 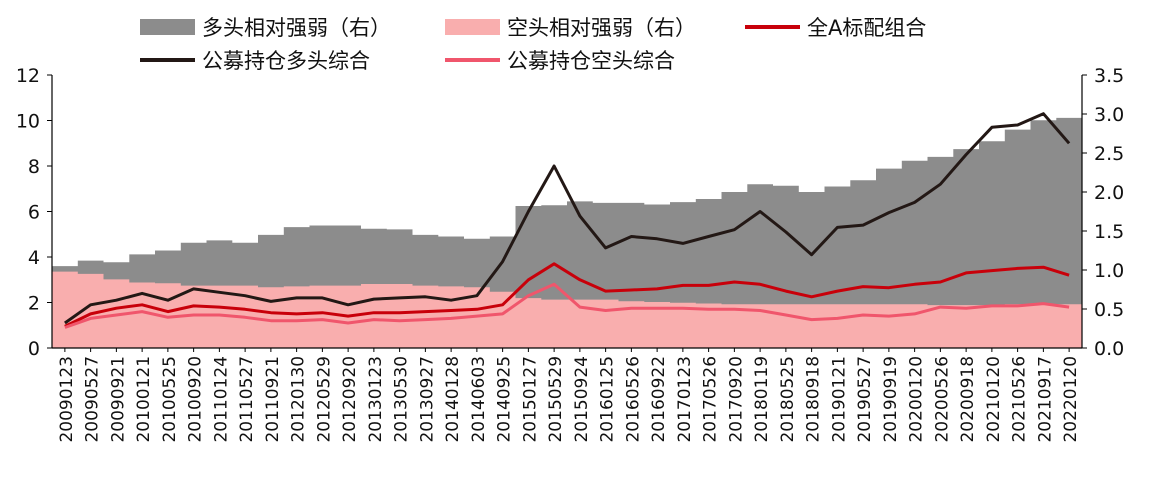 I want to click on legend-label-2: 全A标配组合, so click(x=866, y=28).